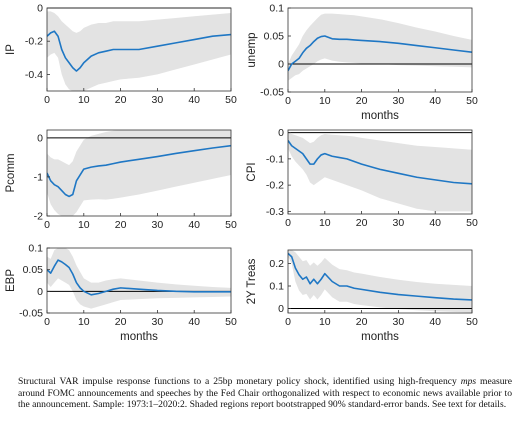 The width and height of the screenshot is (526, 437). What do you see at coordinates (252, 49) in the screenshot?
I see `y-axis-label: unemp` at bounding box center [252, 49].